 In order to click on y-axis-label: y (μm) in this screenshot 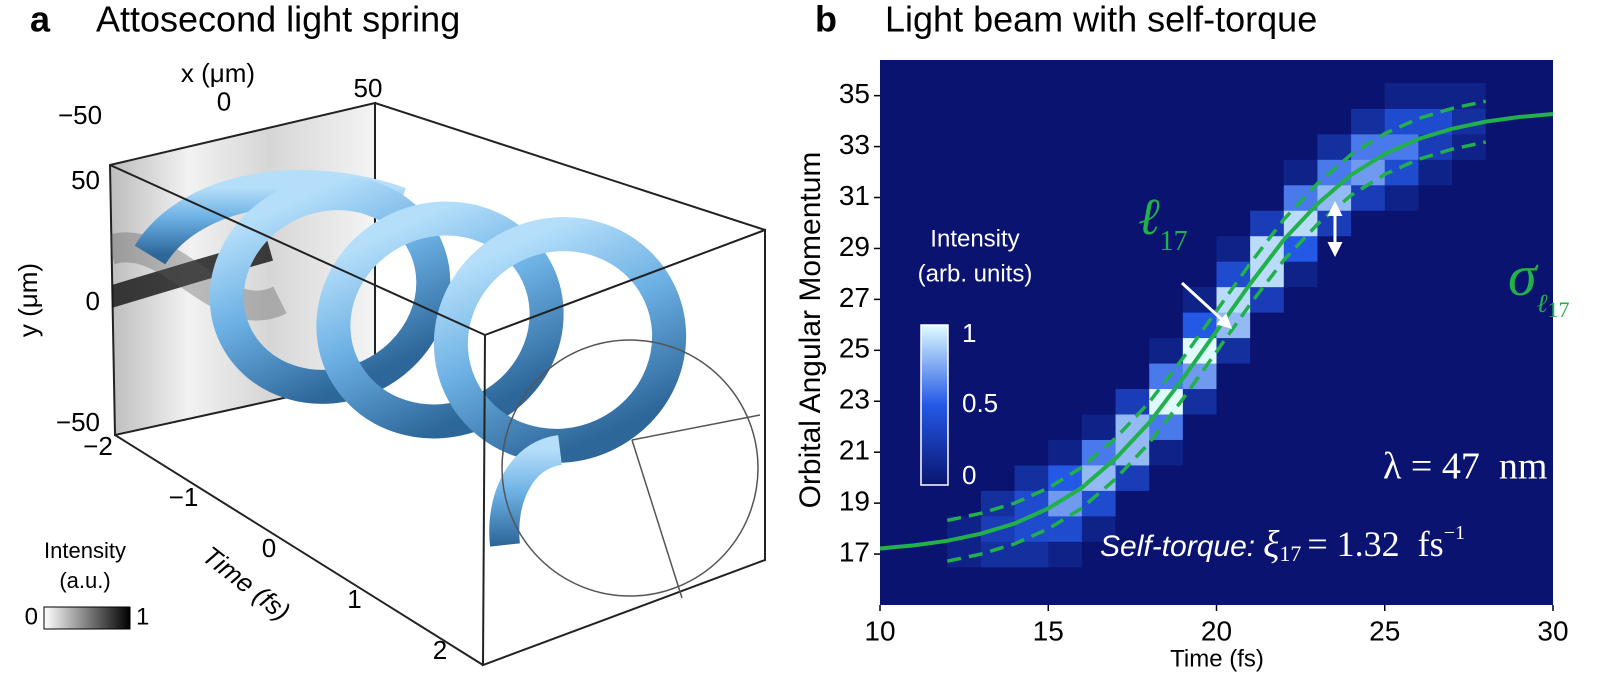, I will do `click(28, 300)`.